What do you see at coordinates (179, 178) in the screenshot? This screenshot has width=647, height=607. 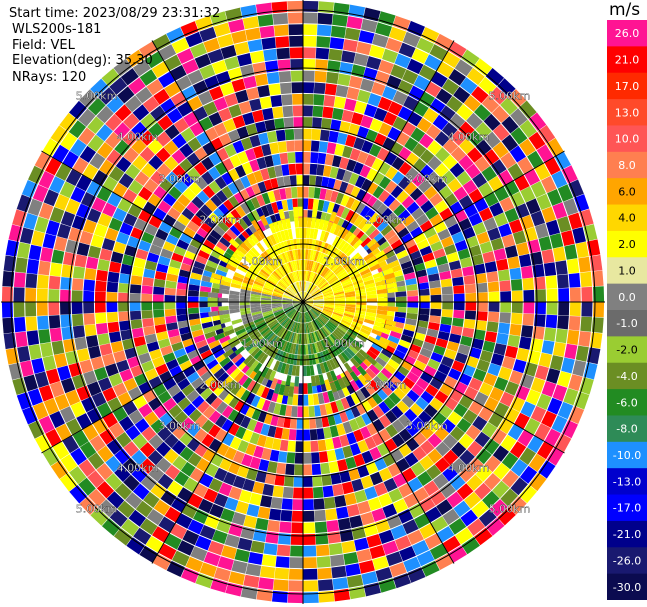 I see `range-ring-label: 3.00km` at bounding box center [179, 178].